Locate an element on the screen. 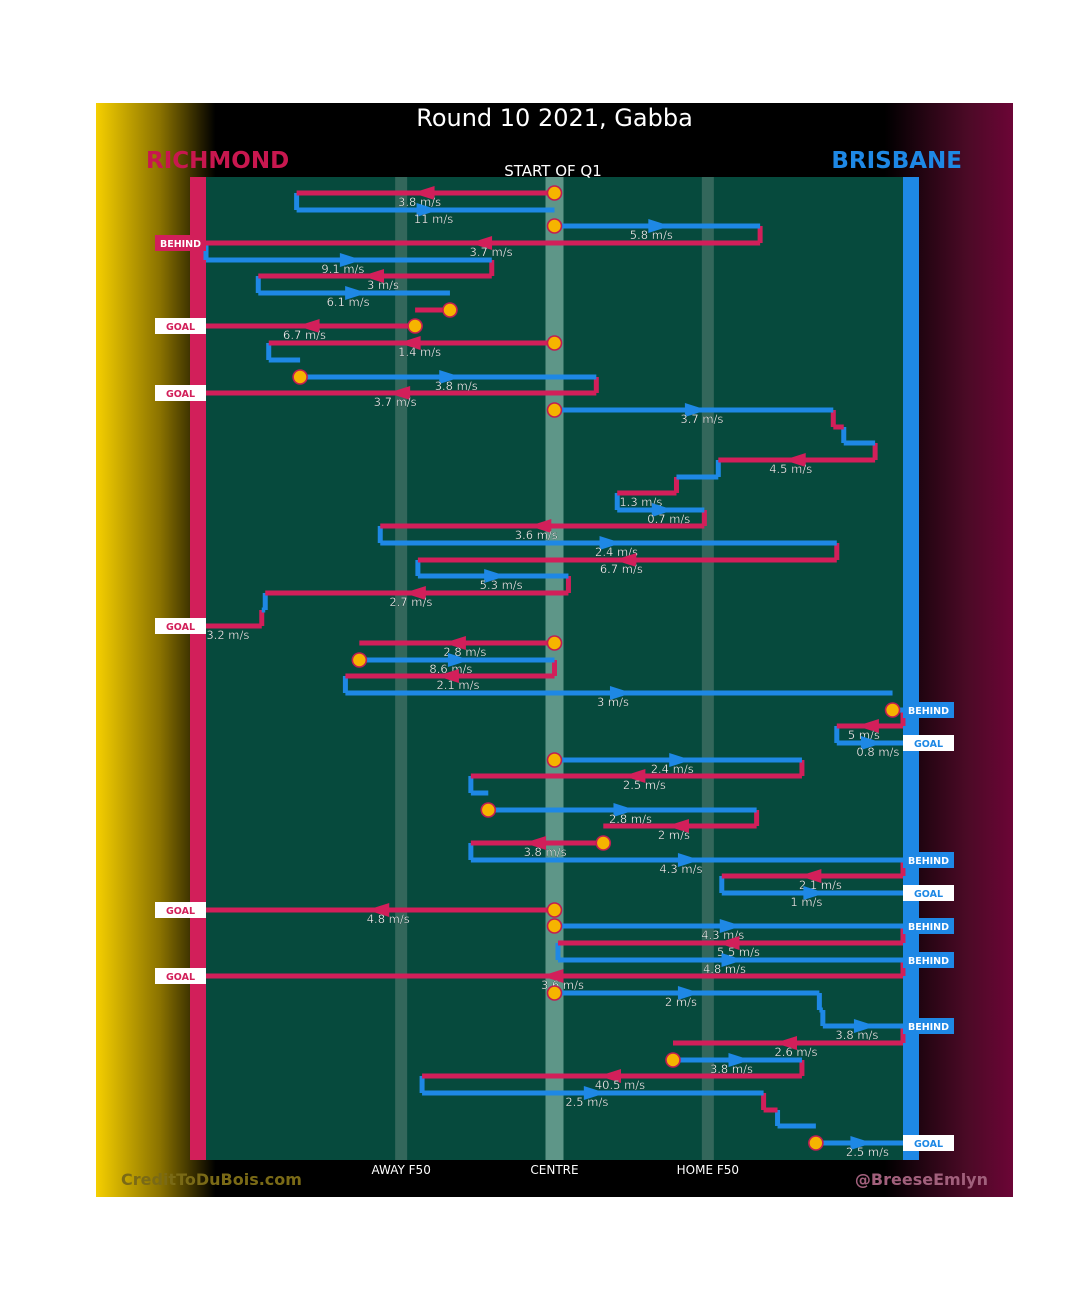 This screenshot has height=1315, width=1080. speed-label: 2.6 m/s is located at coordinates (795, 1052).